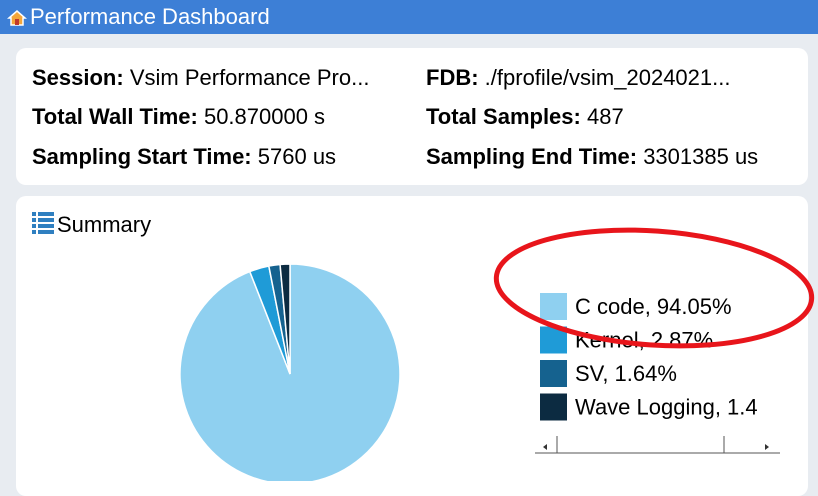 This screenshot has width=818, height=496. Describe the element at coordinates (264, 116) in the screenshot. I see `value: 50.870000 s` at that location.